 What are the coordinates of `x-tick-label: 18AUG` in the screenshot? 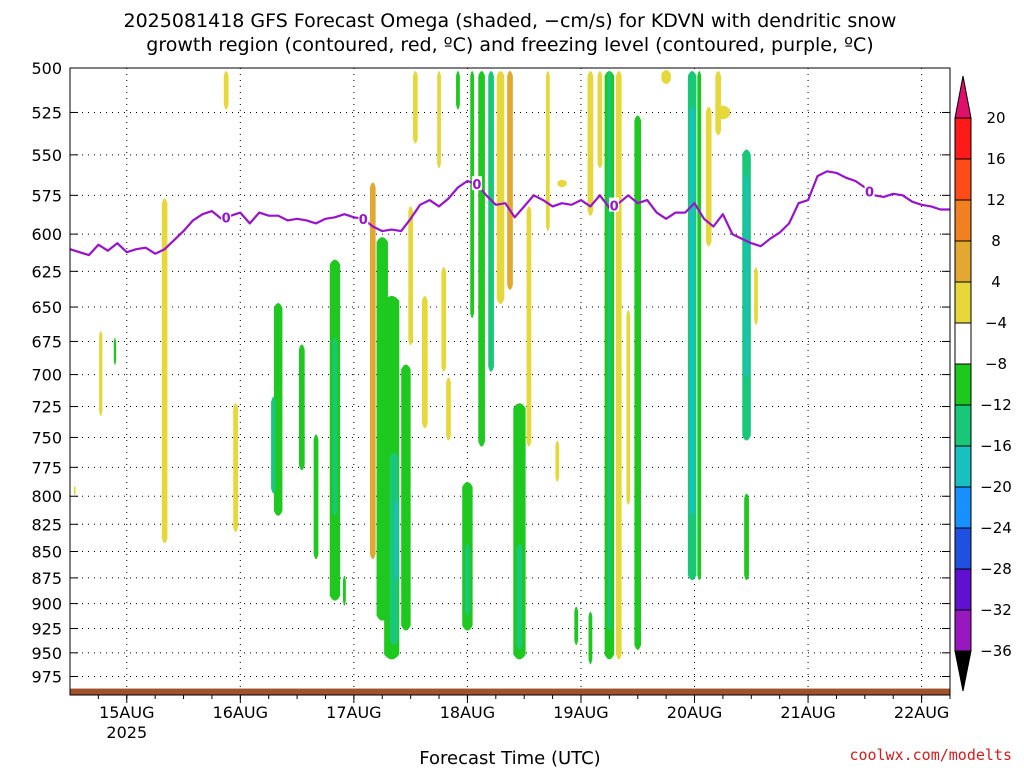 It's located at (467, 712).